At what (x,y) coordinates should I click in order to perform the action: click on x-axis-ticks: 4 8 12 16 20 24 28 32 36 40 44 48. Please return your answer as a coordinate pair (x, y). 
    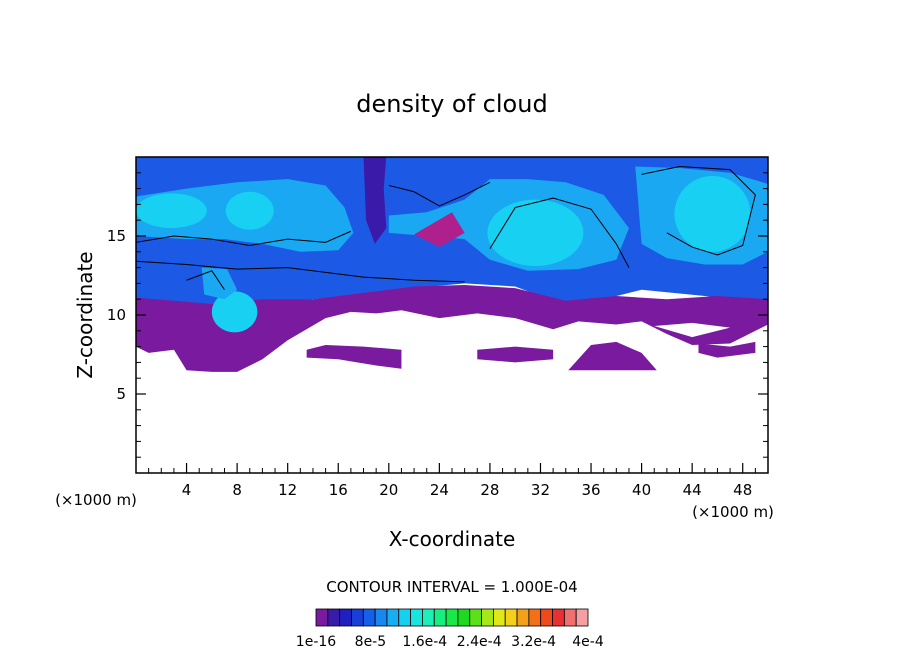
    Looking at the image, I should click on (452, 481).